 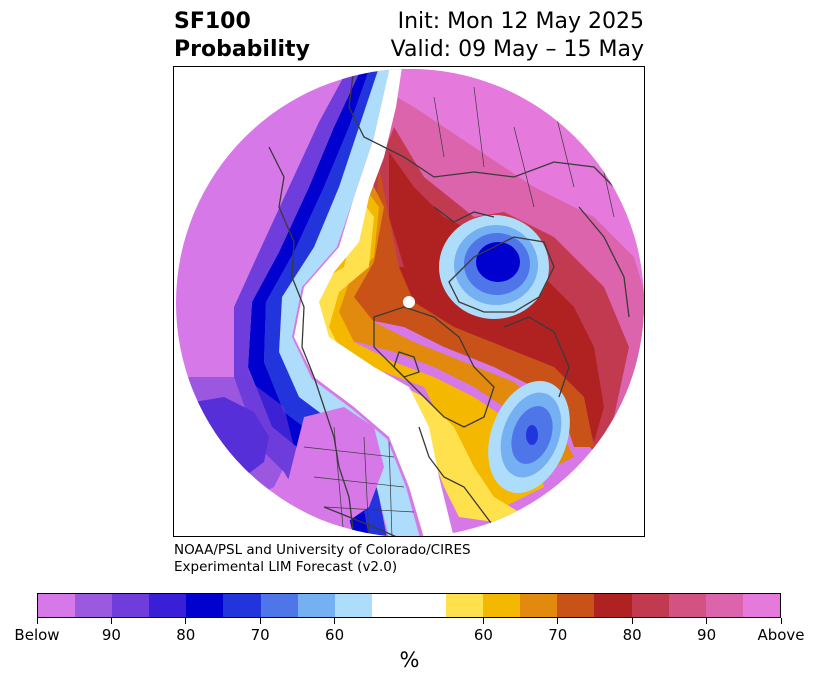 I want to click on credit-line-2: Experimental LIM Forecast (v2.0), so click(x=286, y=567).